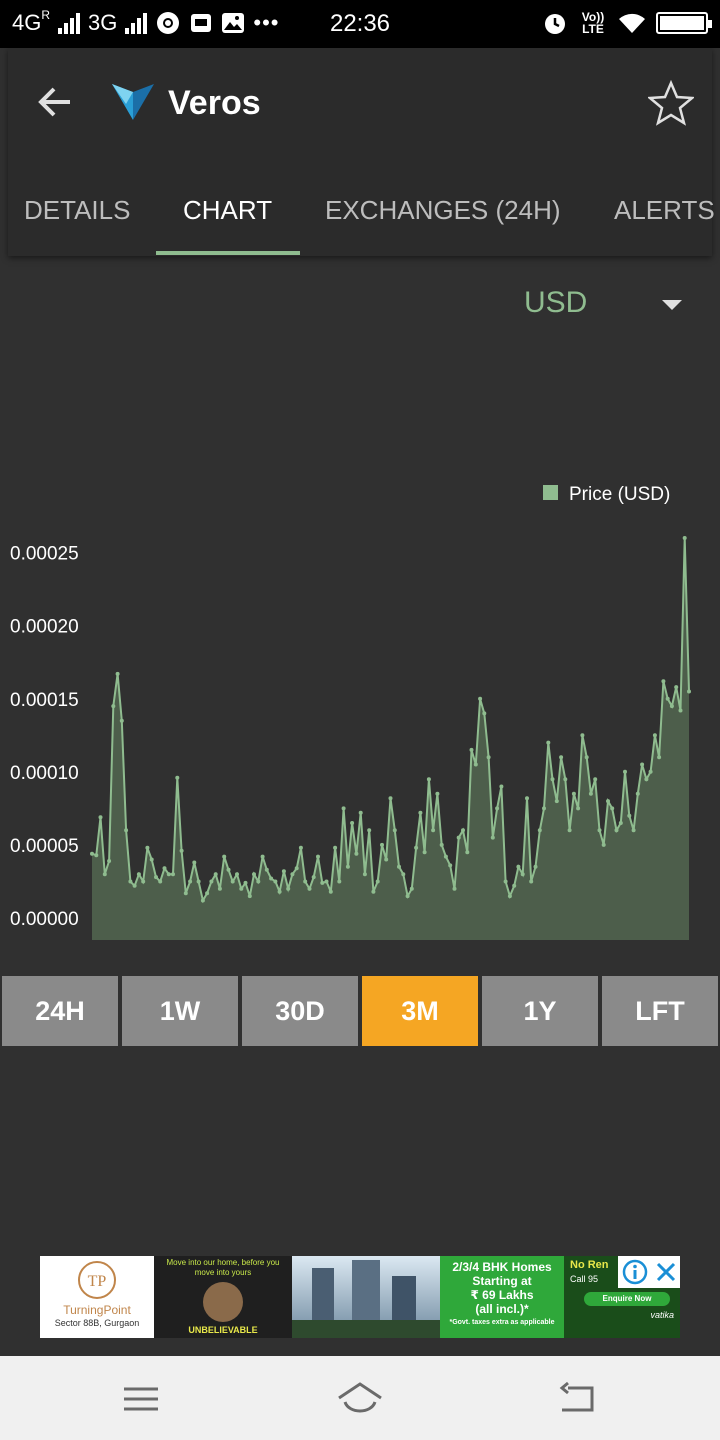  What do you see at coordinates (627, 1299) in the screenshot?
I see `ad-enquire-button: Enquire Now` at bounding box center [627, 1299].